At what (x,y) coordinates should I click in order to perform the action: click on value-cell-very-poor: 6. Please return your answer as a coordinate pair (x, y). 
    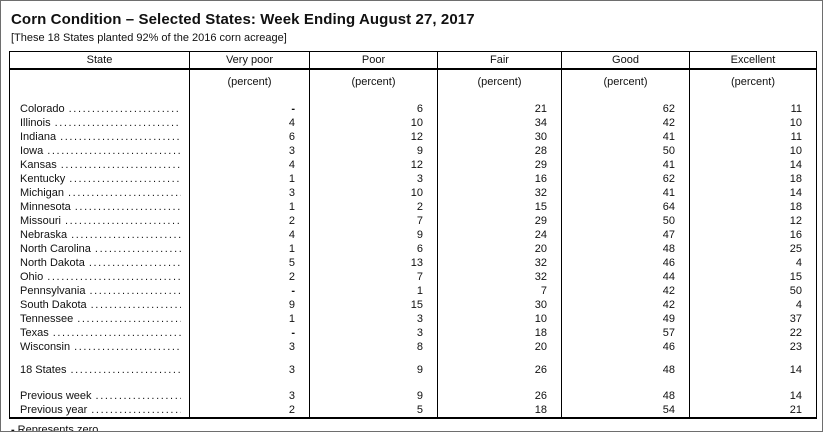
    Looking at the image, I should click on (249, 137).